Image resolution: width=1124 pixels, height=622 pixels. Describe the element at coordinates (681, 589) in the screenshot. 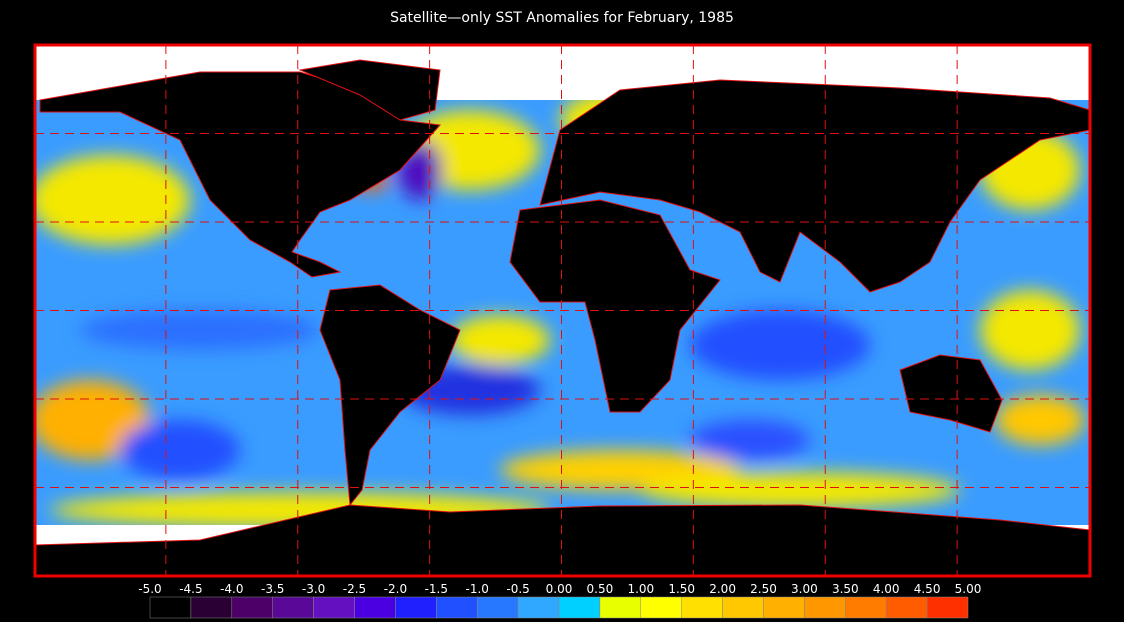

I see `legend-label: 1.50` at that location.